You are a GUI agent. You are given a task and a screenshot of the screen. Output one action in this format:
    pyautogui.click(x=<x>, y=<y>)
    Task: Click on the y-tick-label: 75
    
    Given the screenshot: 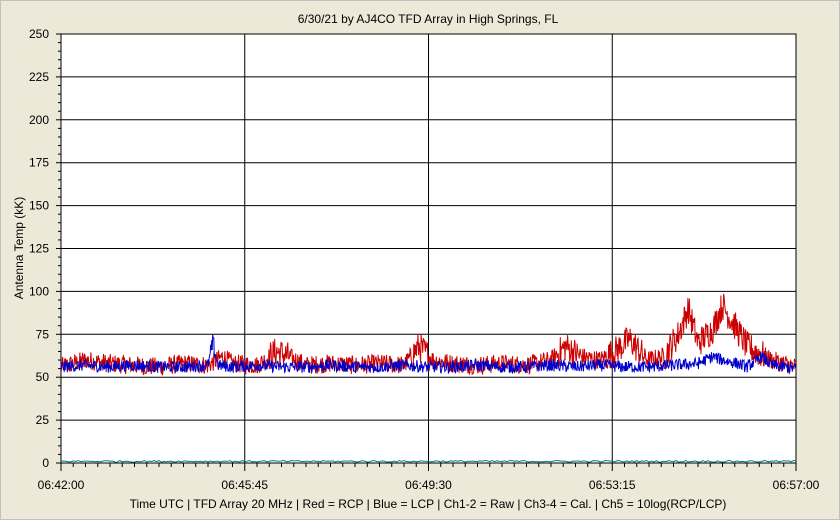 What is the action you would take?
    pyautogui.click(x=43, y=334)
    